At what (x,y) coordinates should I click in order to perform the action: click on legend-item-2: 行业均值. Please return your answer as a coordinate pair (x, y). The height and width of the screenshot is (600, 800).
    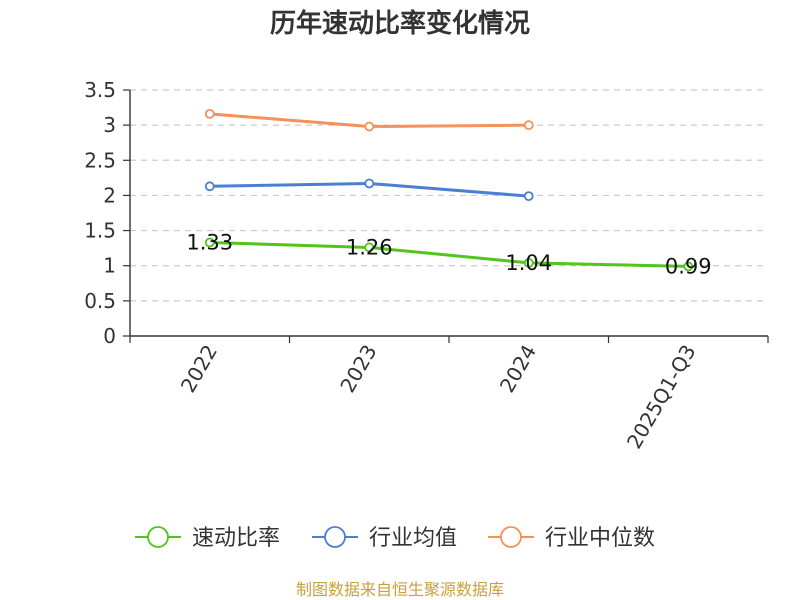
    Looking at the image, I should click on (384, 538).